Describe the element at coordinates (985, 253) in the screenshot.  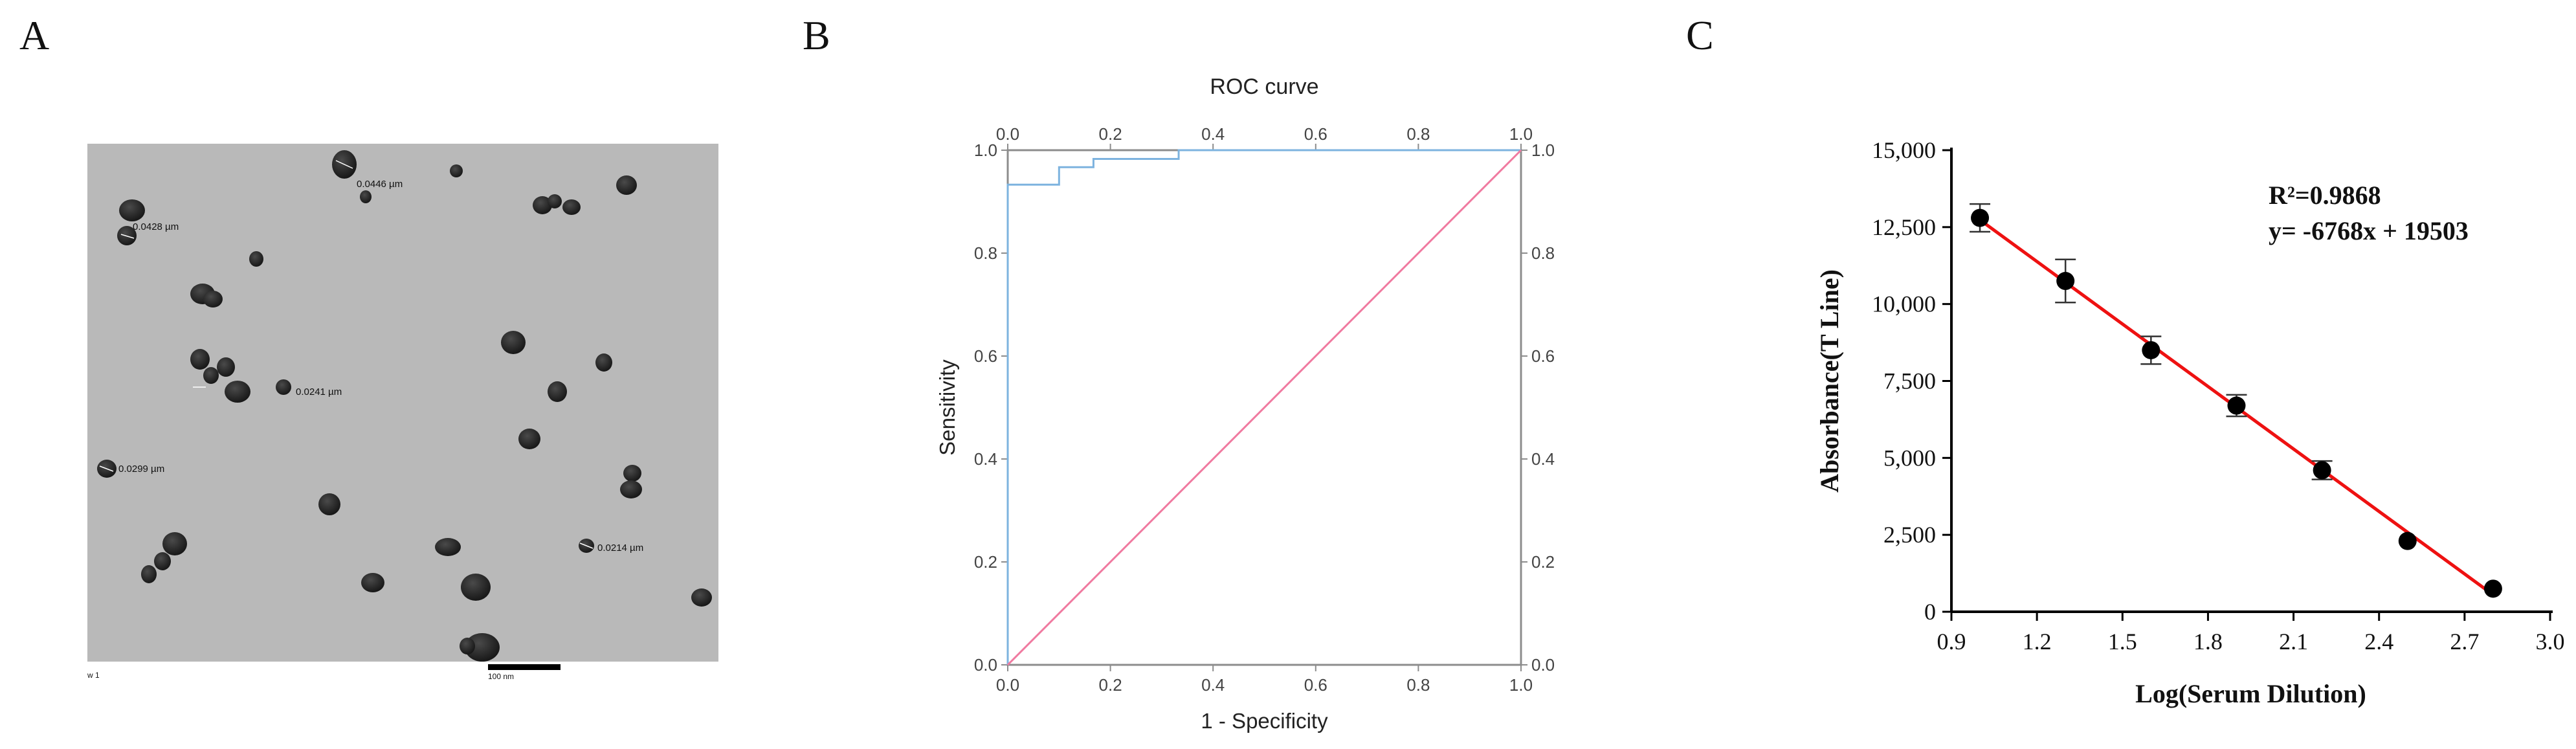
I see `y-tick-label: 0.8` at that location.